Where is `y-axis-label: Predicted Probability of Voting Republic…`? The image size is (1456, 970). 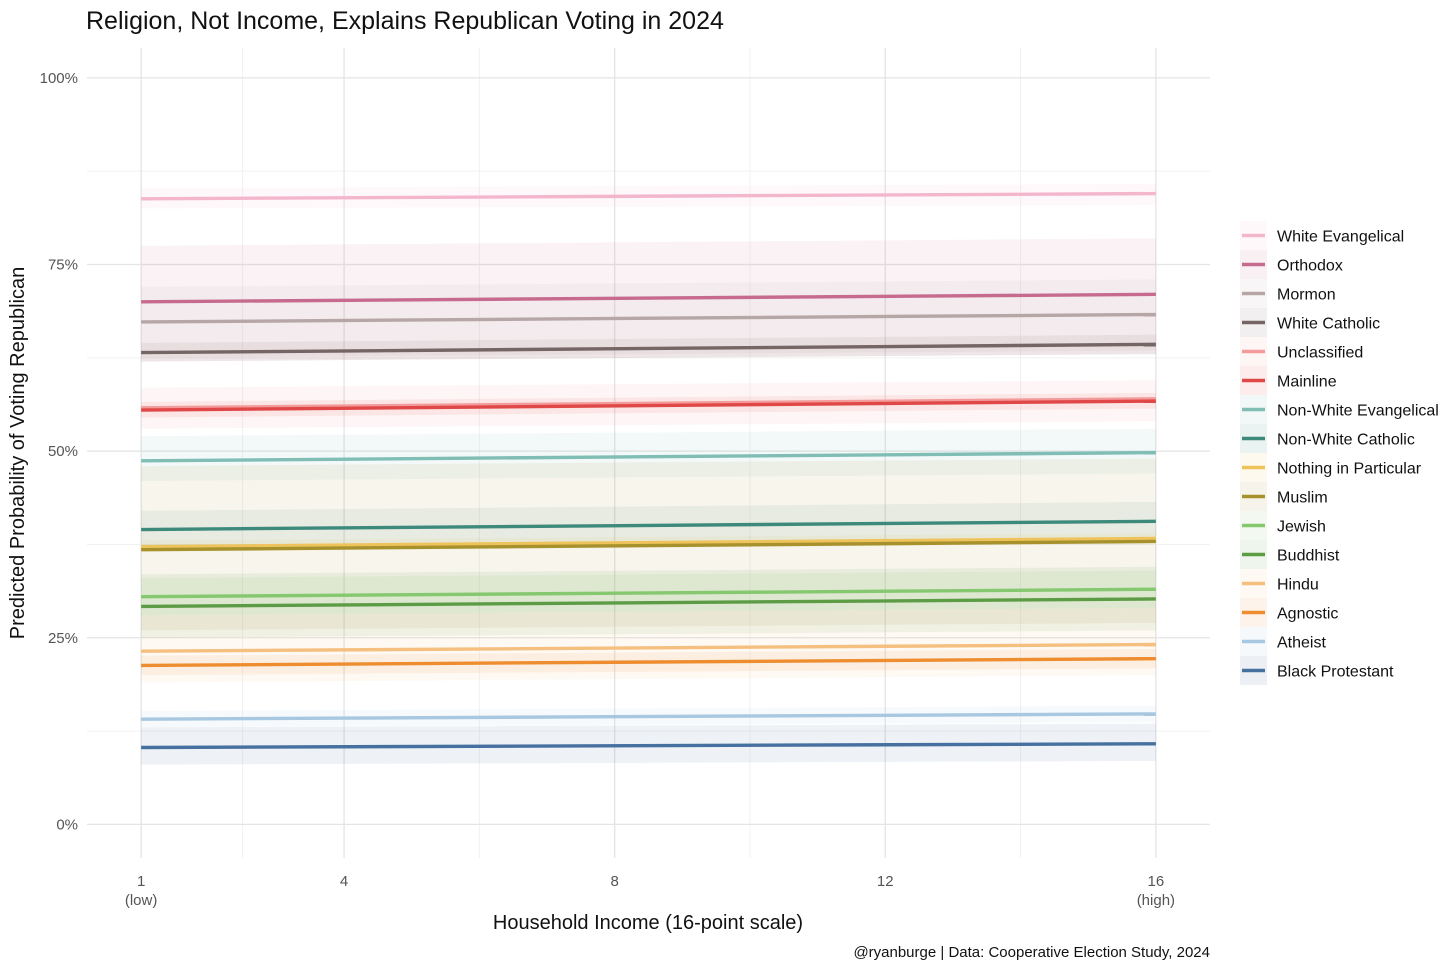
y-axis-label: Predicted Probability of Voting Republic… is located at coordinates (18, 453).